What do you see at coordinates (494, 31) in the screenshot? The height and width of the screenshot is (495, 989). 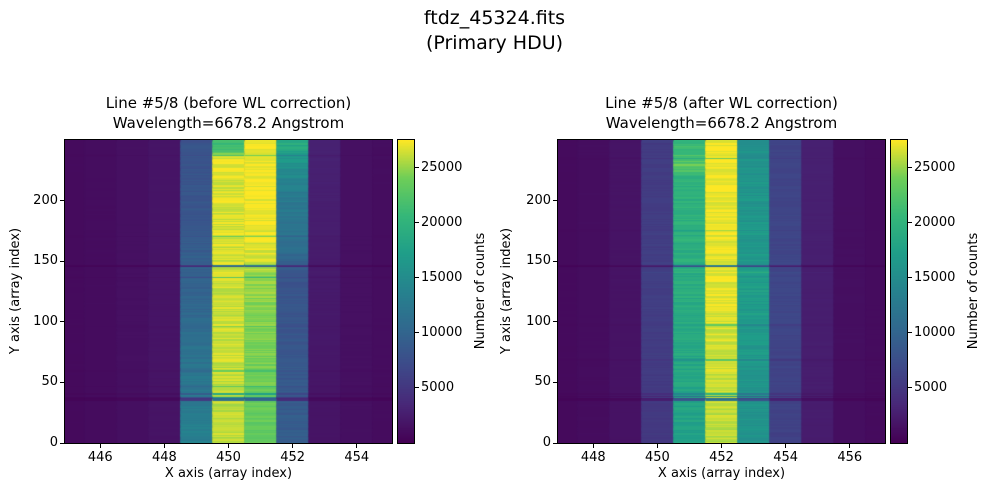 I see `figure-title: ftdz_45324.fits (Primary HDU)` at bounding box center [494, 31].